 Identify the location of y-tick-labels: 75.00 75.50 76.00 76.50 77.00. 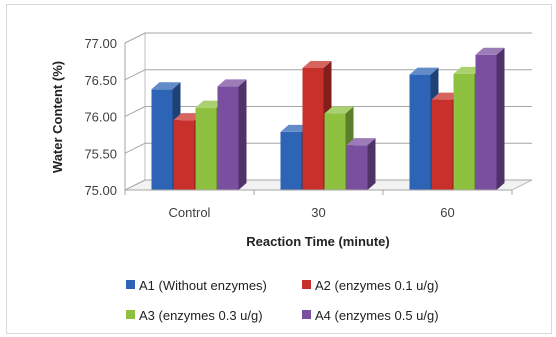
(100, 117).